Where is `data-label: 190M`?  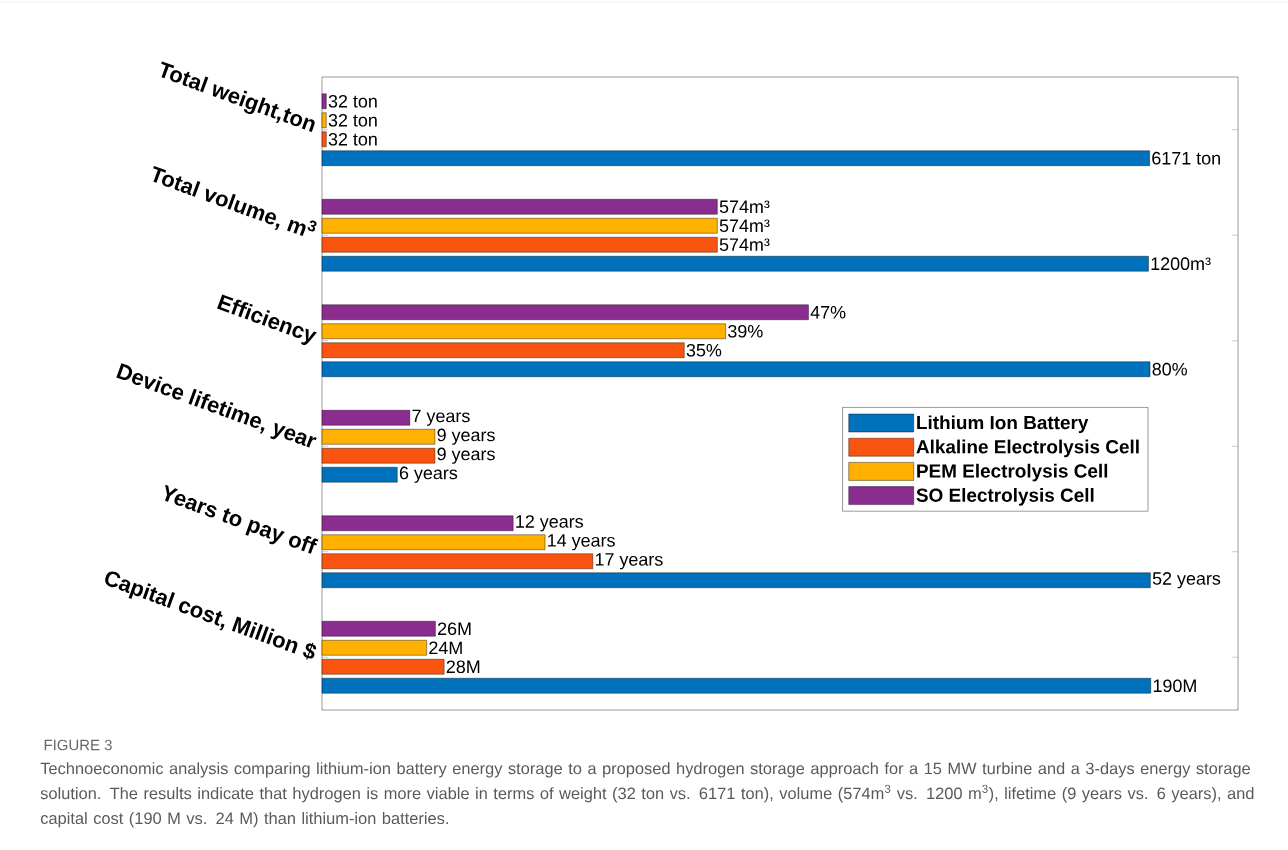 data-label: 190M is located at coordinates (1174, 686).